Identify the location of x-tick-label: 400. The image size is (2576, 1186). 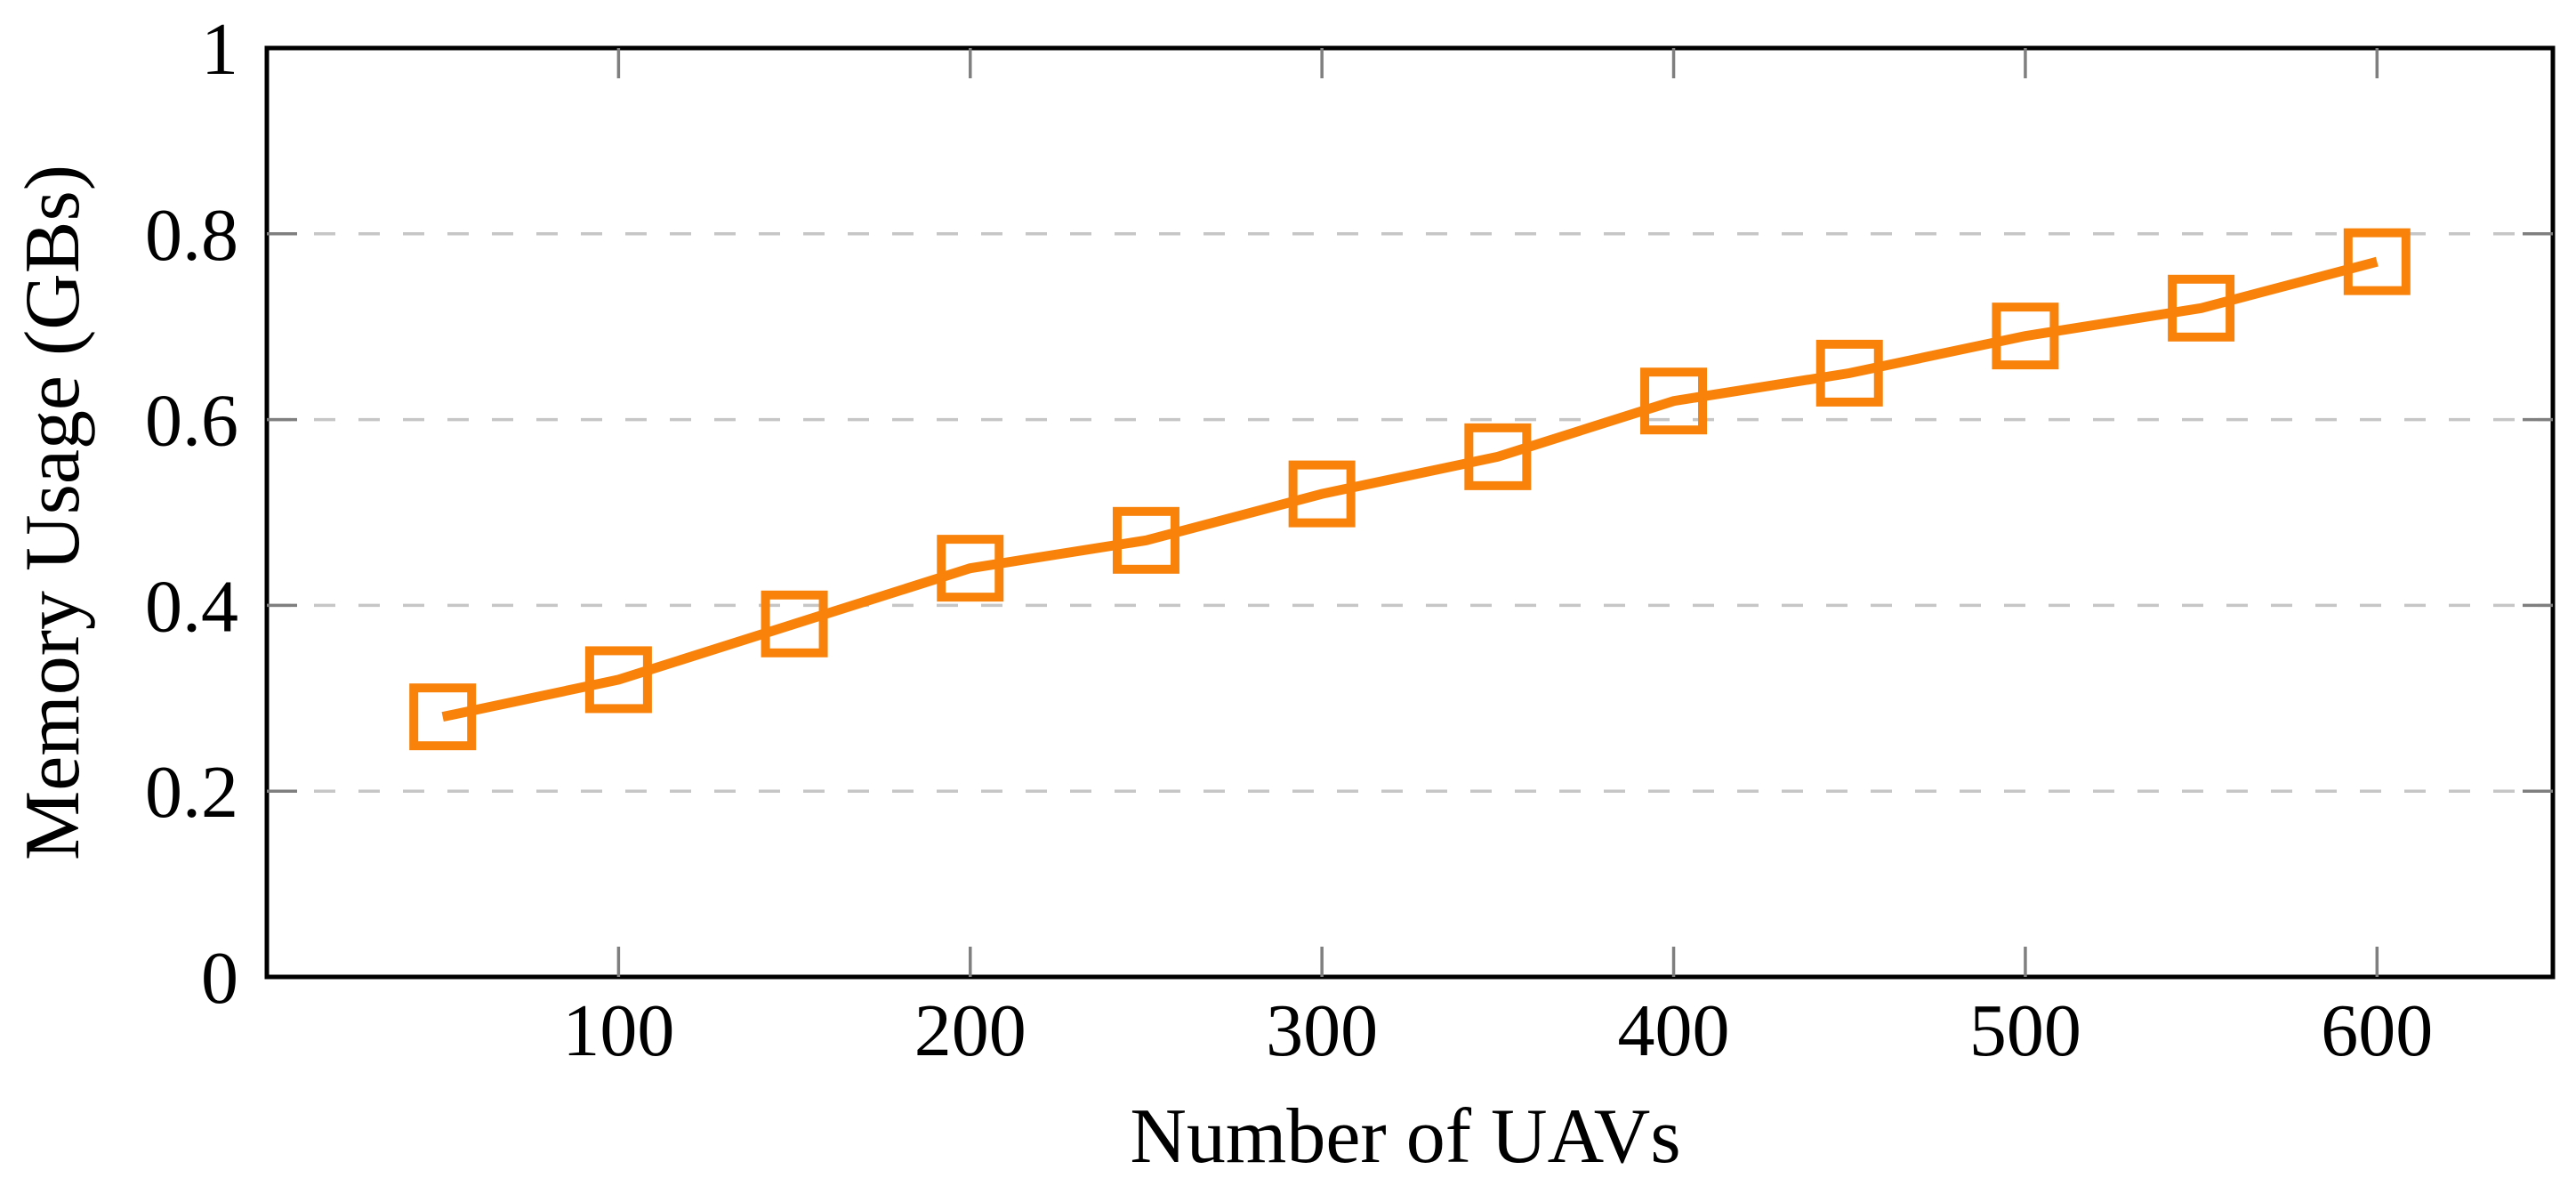
(1674, 1030).